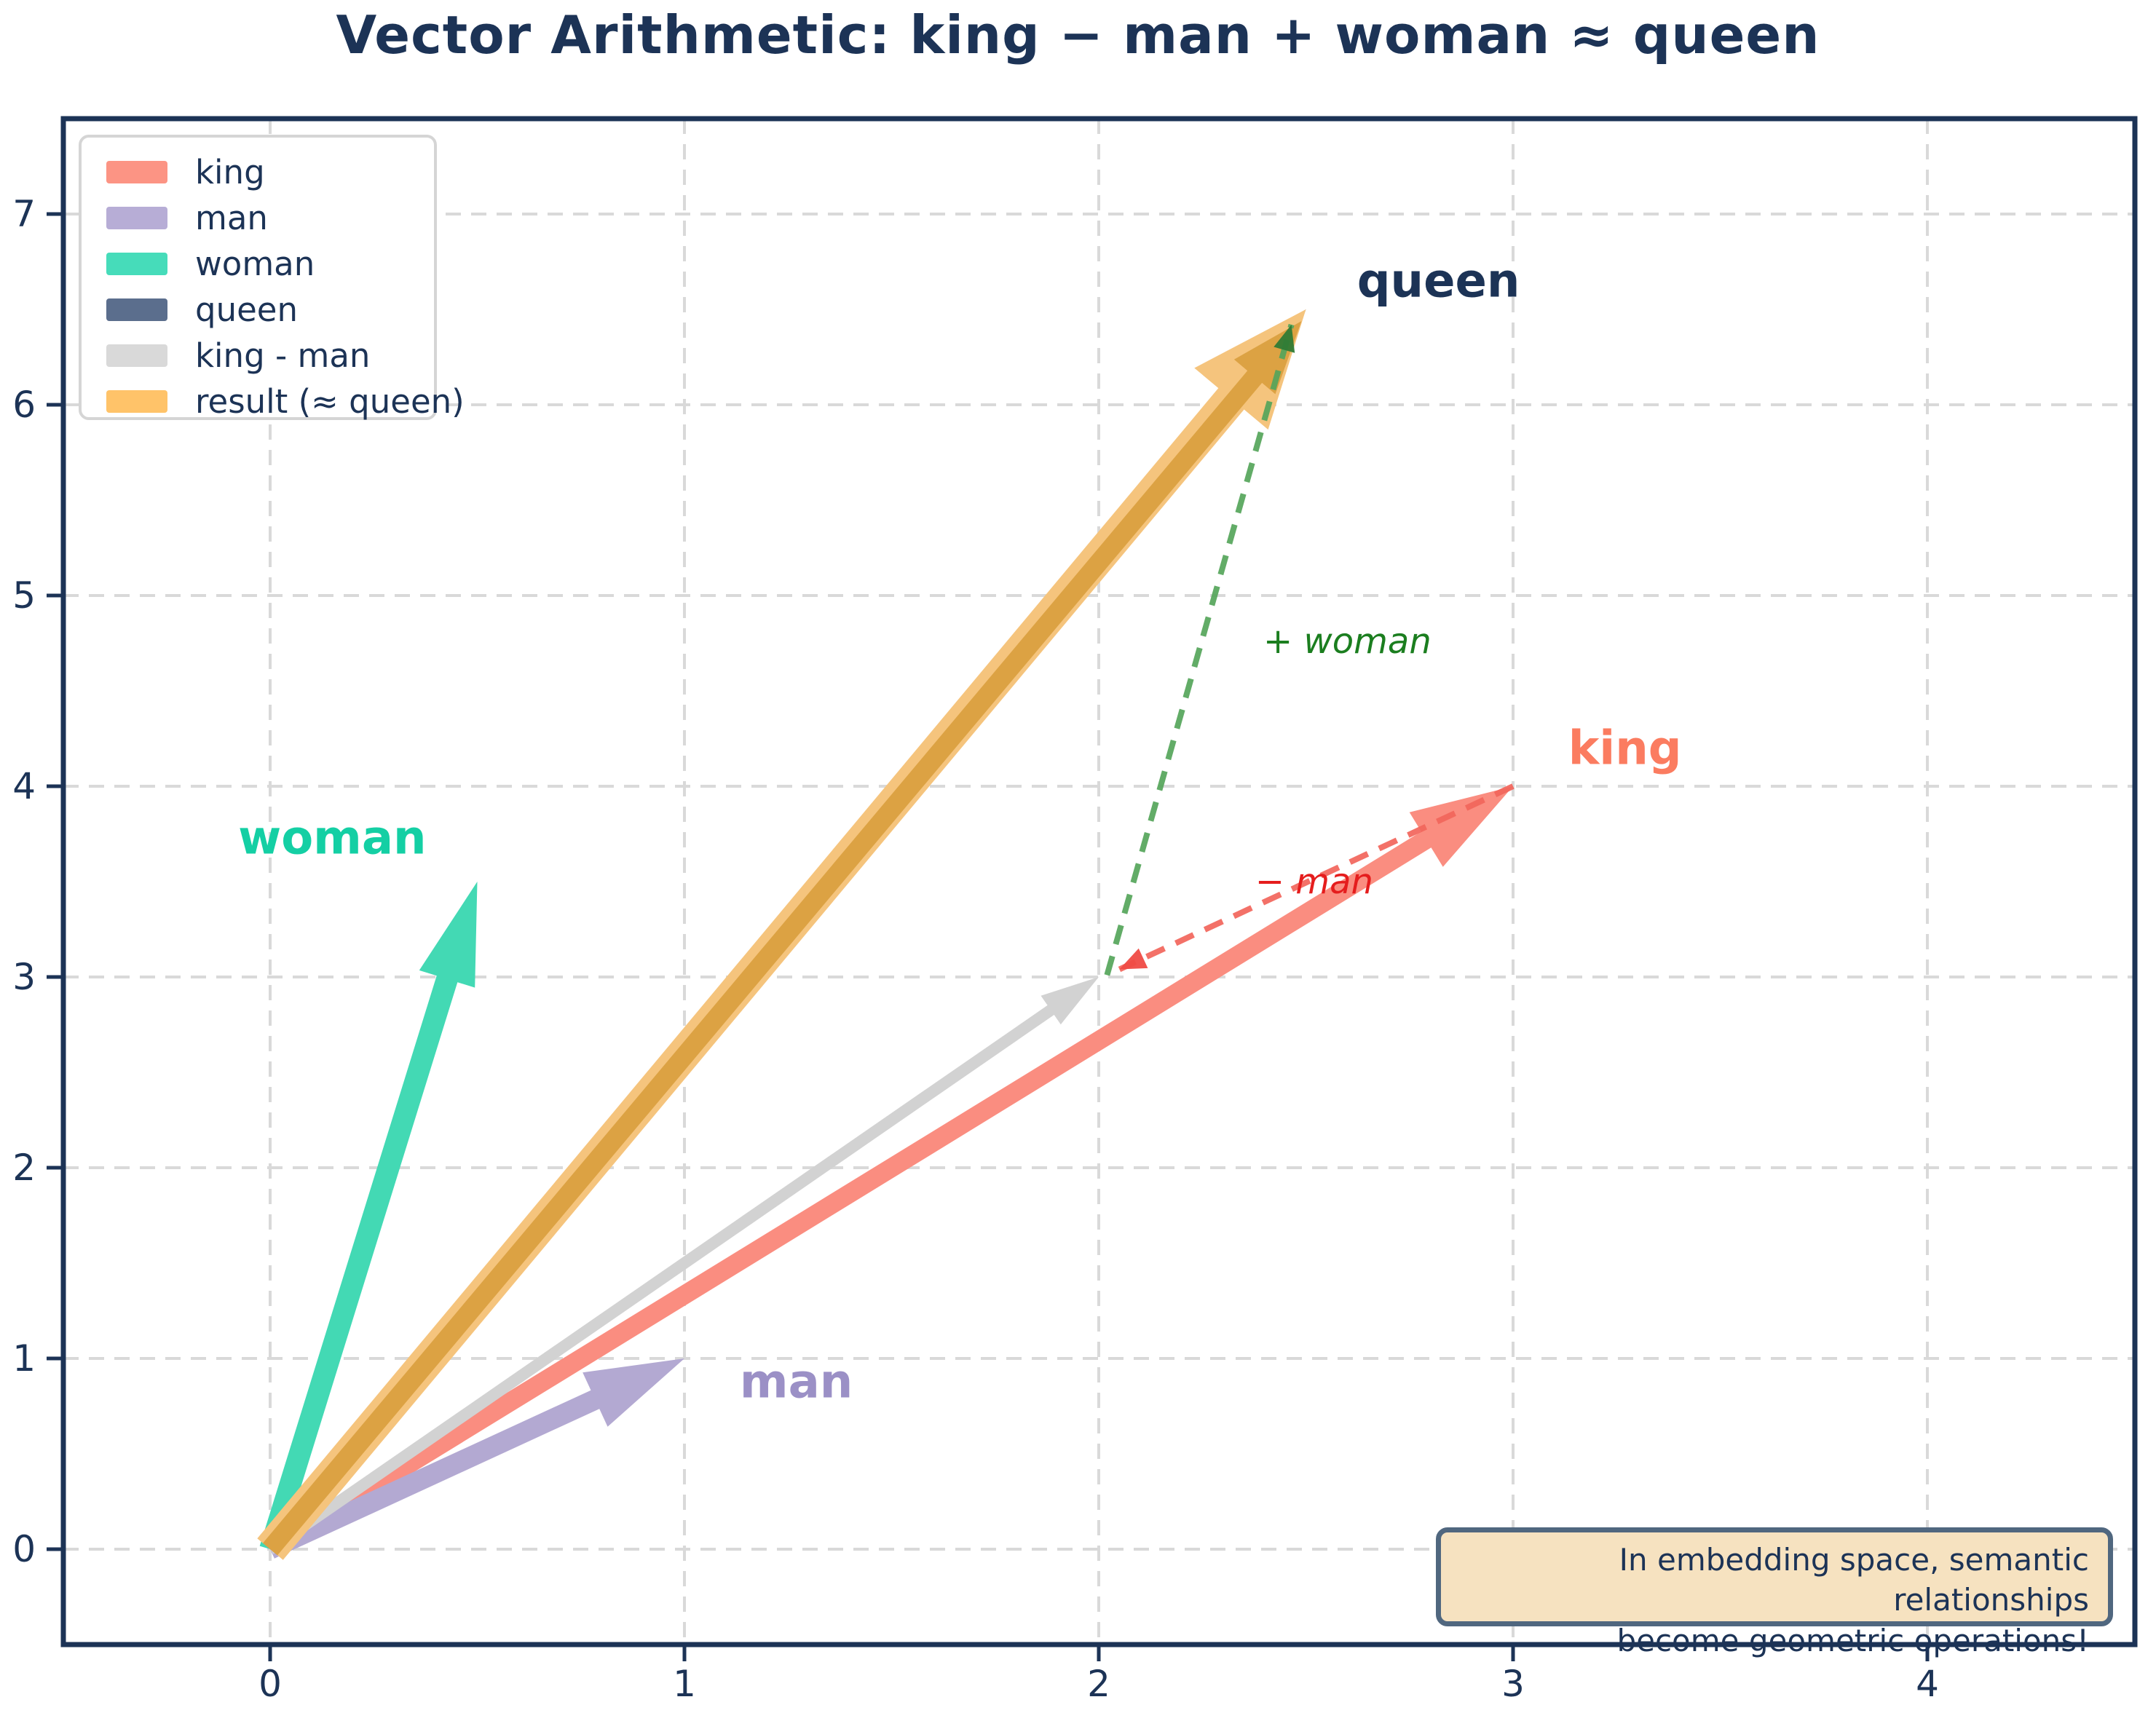  I want to click on x-tick-label-4: 4, so click(1928, 1684).